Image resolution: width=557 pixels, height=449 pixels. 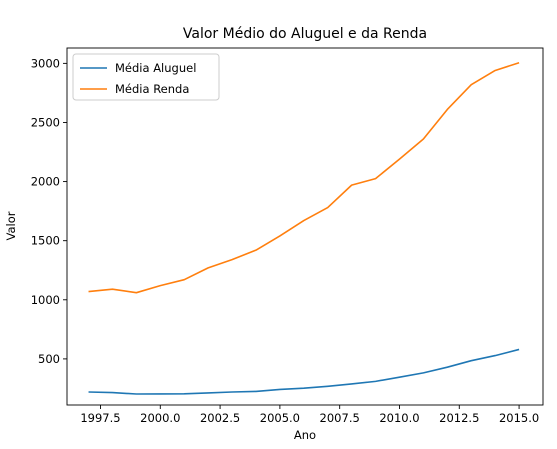 I want to click on legend-label-2: Média Renda, so click(x=152, y=89).